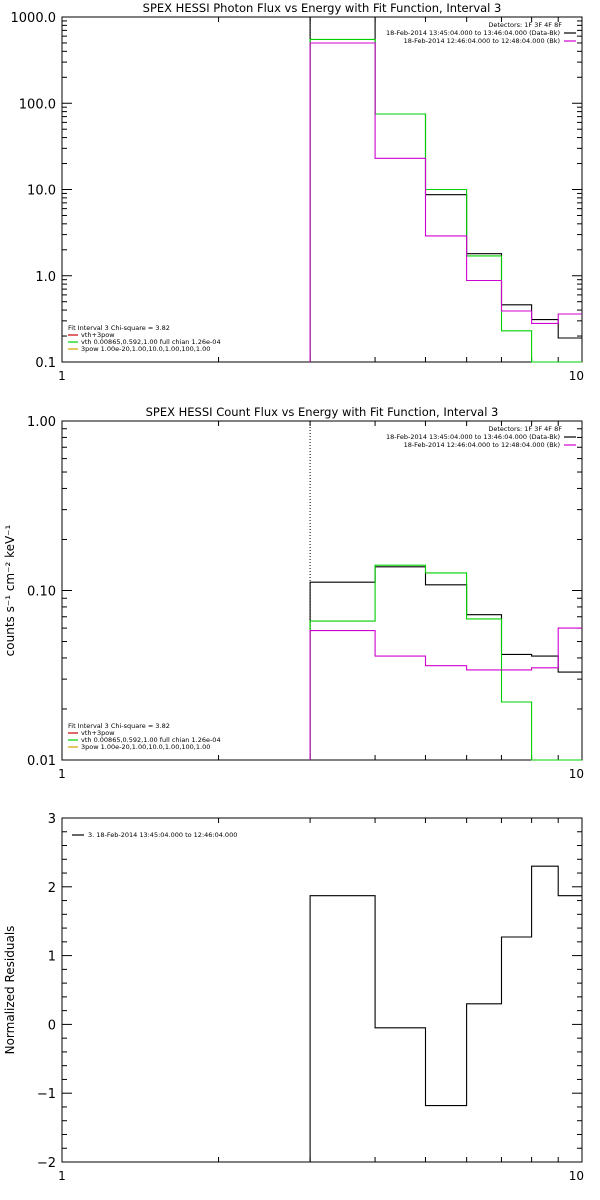 This screenshot has width=600, height=1200. Describe the element at coordinates (41, 592) in the screenshot. I see `y-tick-label: 0.10` at that location.